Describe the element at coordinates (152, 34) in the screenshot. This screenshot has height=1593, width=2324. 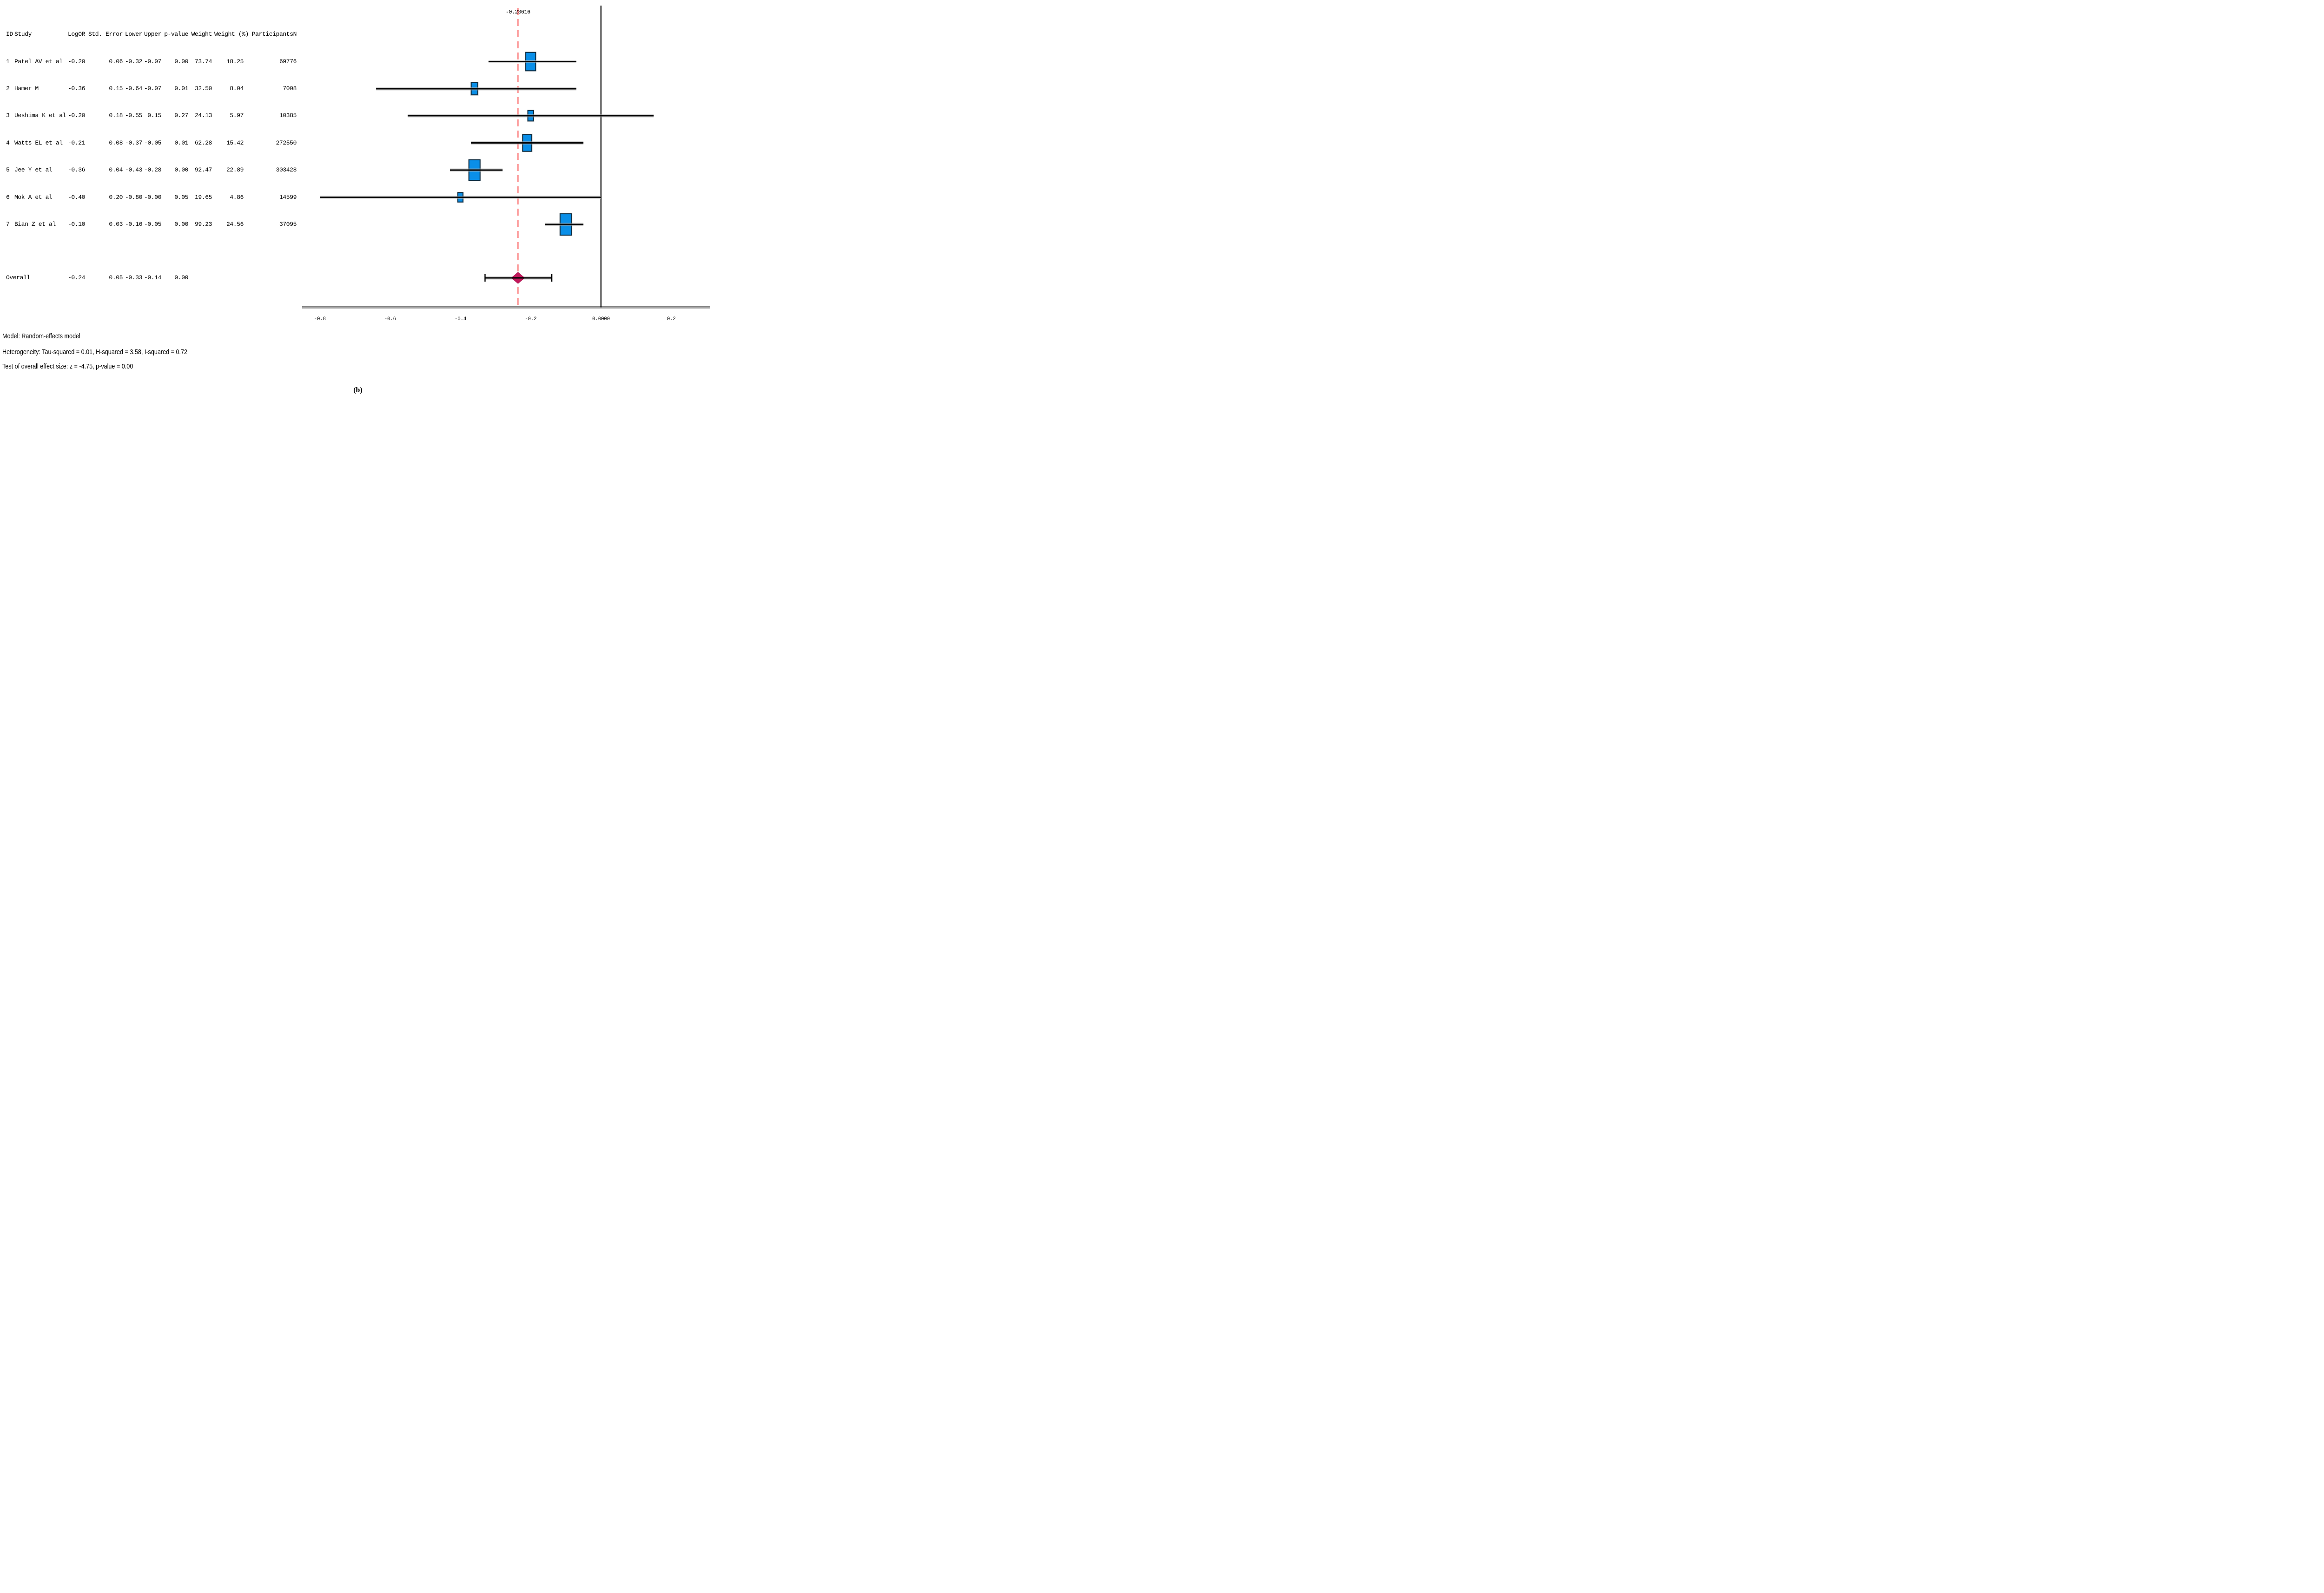
I see `col-header-upper: Upper` at that location.